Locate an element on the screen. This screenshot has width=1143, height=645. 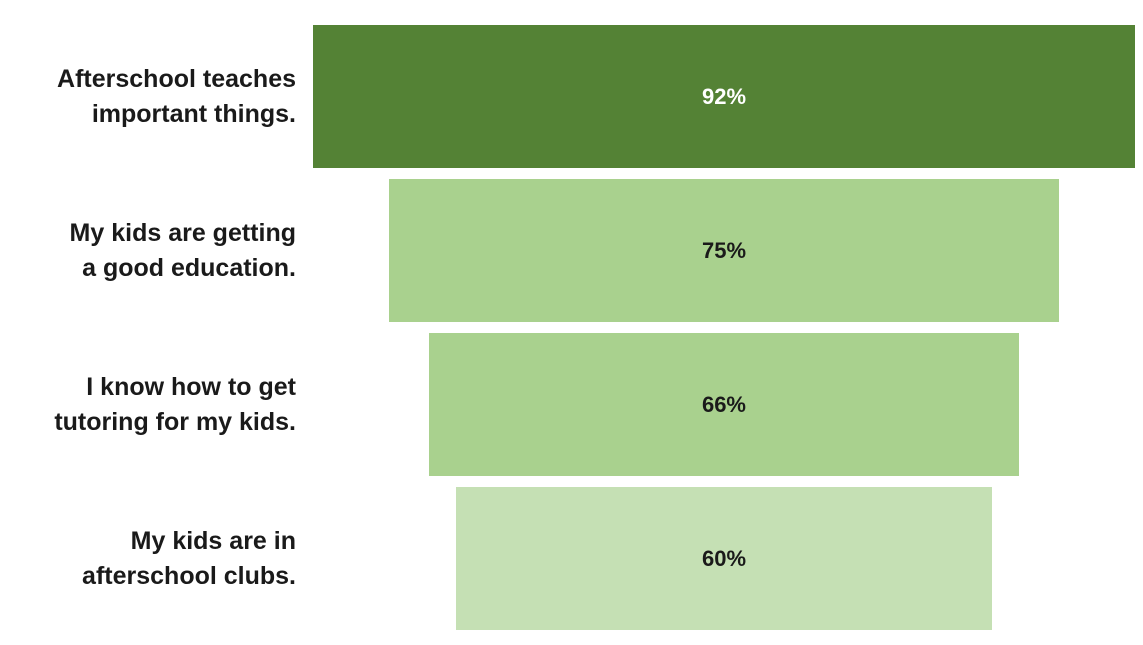
funnel-bar: 66% is located at coordinates (724, 404).